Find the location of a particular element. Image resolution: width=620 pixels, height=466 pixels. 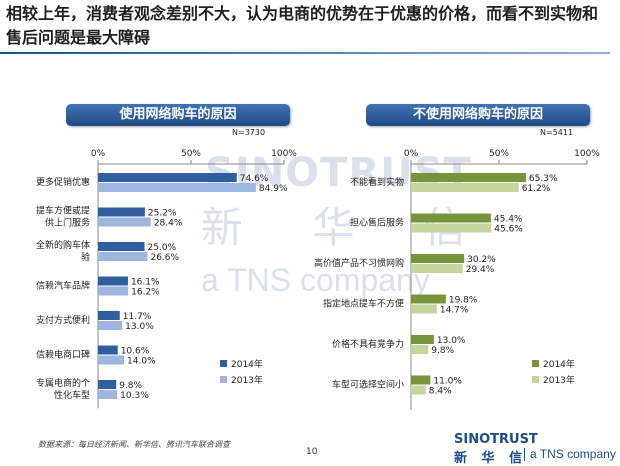

footer-source: 数据来源：每日经济新闻、新华信、腾讯汽车联合调查 is located at coordinates (134, 444).